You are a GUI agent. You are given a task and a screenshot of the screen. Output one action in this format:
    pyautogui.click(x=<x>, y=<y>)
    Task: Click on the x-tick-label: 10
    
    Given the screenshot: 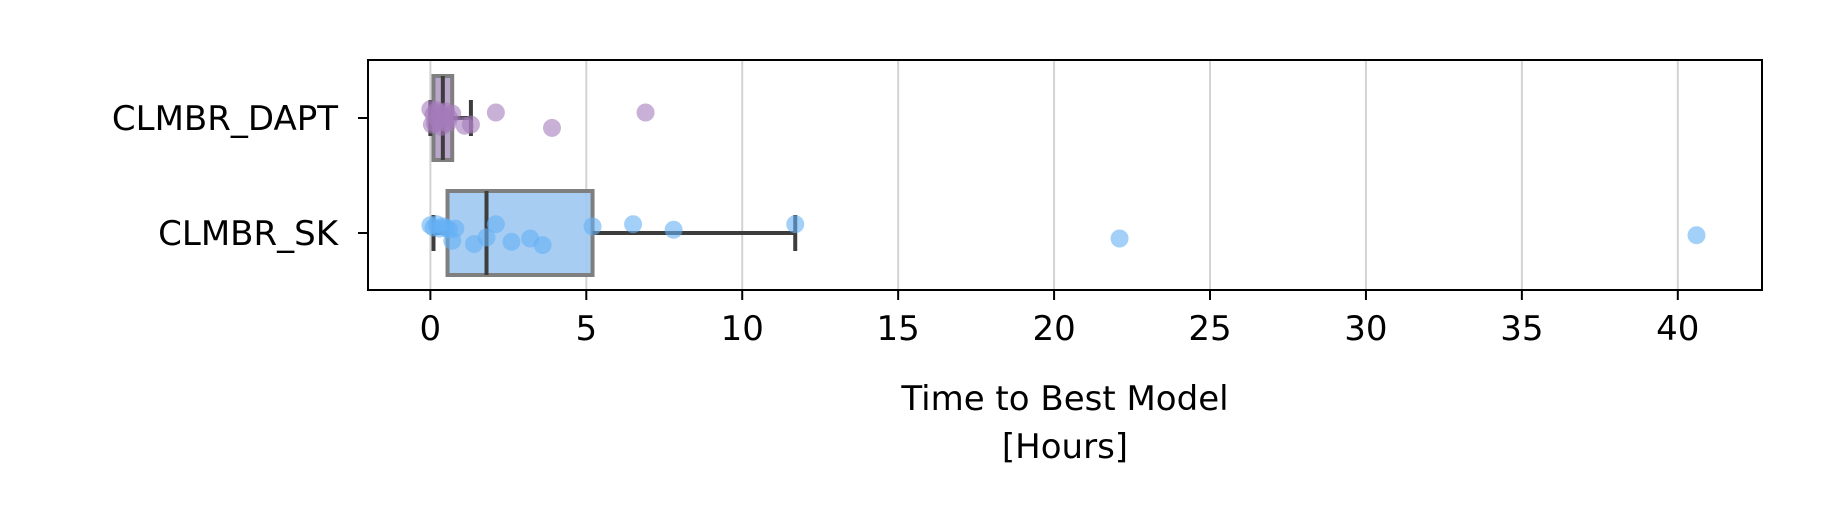 What is the action you would take?
    pyautogui.click(x=742, y=329)
    